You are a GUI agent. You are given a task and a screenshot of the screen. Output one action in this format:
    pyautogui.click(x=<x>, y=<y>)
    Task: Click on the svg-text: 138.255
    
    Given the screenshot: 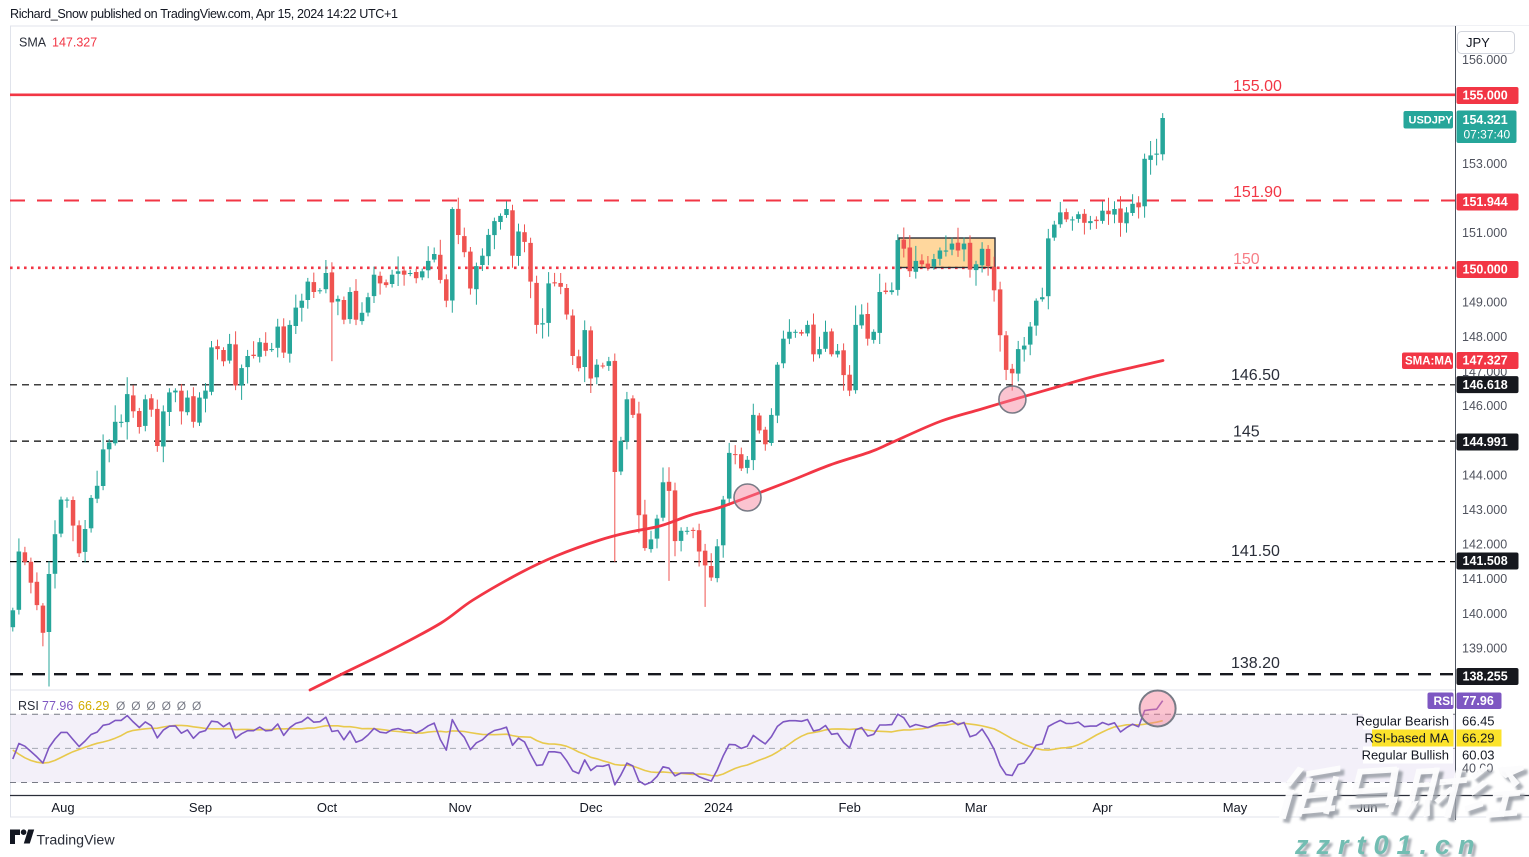 What is the action you would take?
    pyautogui.click(x=1485, y=677)
    